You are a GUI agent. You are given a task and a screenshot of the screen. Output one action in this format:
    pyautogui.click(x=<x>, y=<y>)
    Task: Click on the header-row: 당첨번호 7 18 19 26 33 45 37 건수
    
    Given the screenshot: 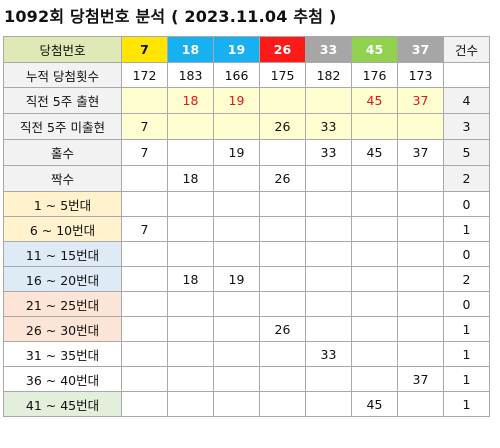 What is the action you would take?
    pyautogui.click(x=246, y=49)
    